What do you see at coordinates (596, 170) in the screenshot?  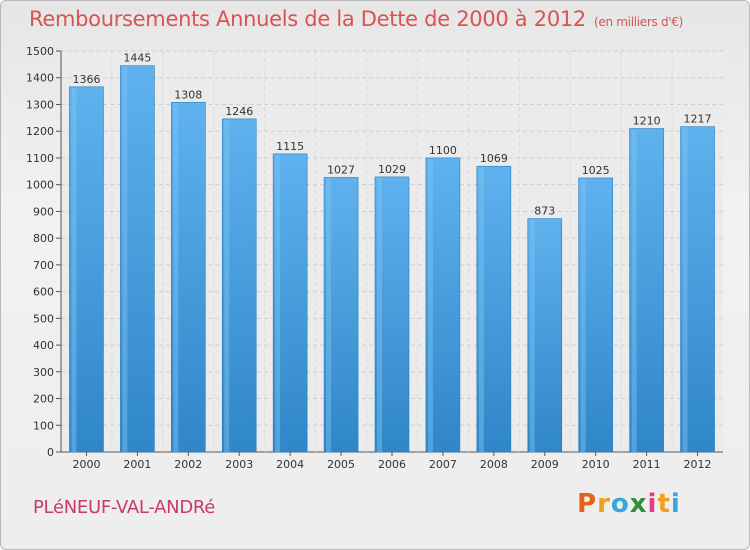 I see `bar-value-label: 1025` at bounding box center [596, 170].